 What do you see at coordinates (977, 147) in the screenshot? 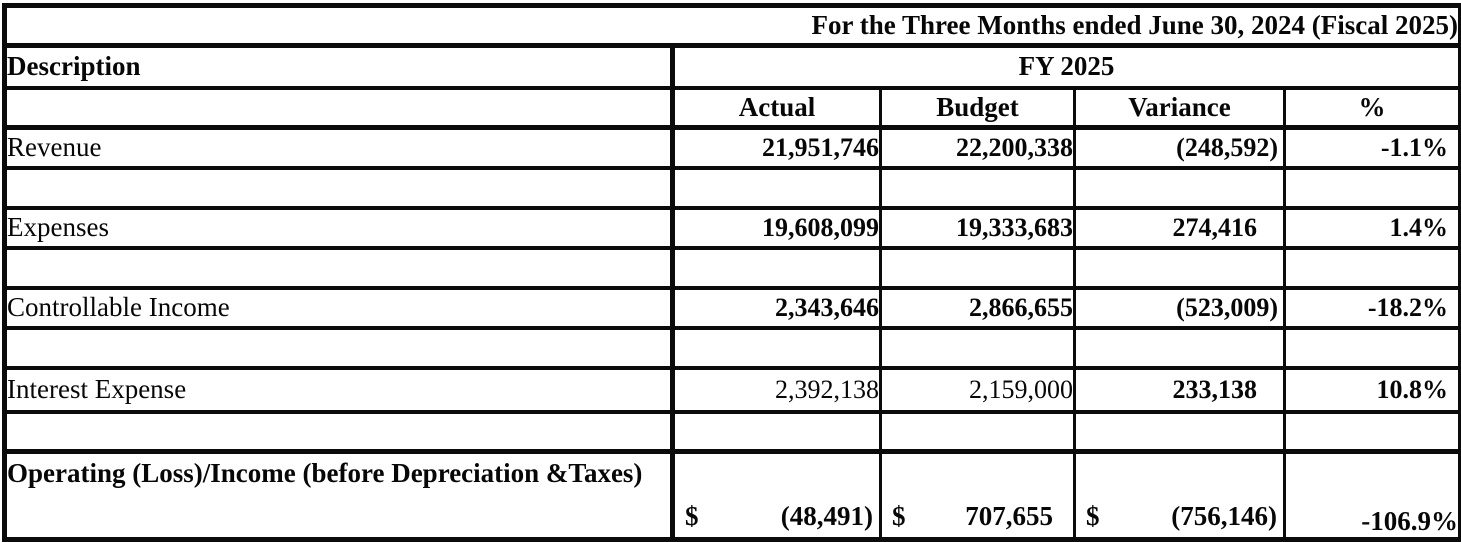
I see `budget-value: 22,200,338` at bounding box center [977, 147].